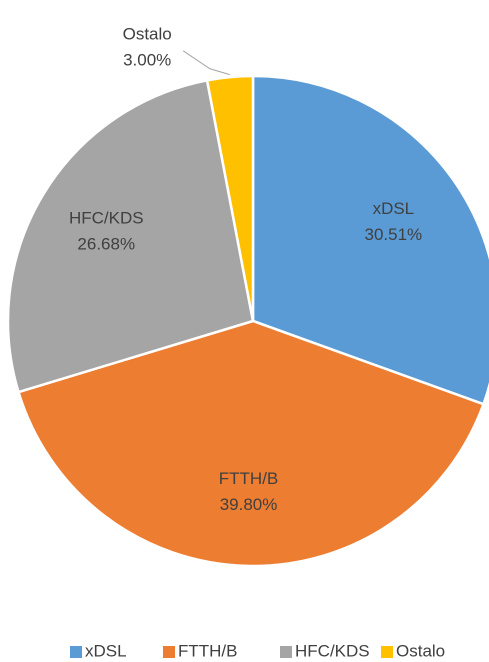 The image size is (489, 662). What do you see at coordinates (420, 650) in the screenshot?
I see `legend-label: Ostalo` at bounding box center [420, 650].